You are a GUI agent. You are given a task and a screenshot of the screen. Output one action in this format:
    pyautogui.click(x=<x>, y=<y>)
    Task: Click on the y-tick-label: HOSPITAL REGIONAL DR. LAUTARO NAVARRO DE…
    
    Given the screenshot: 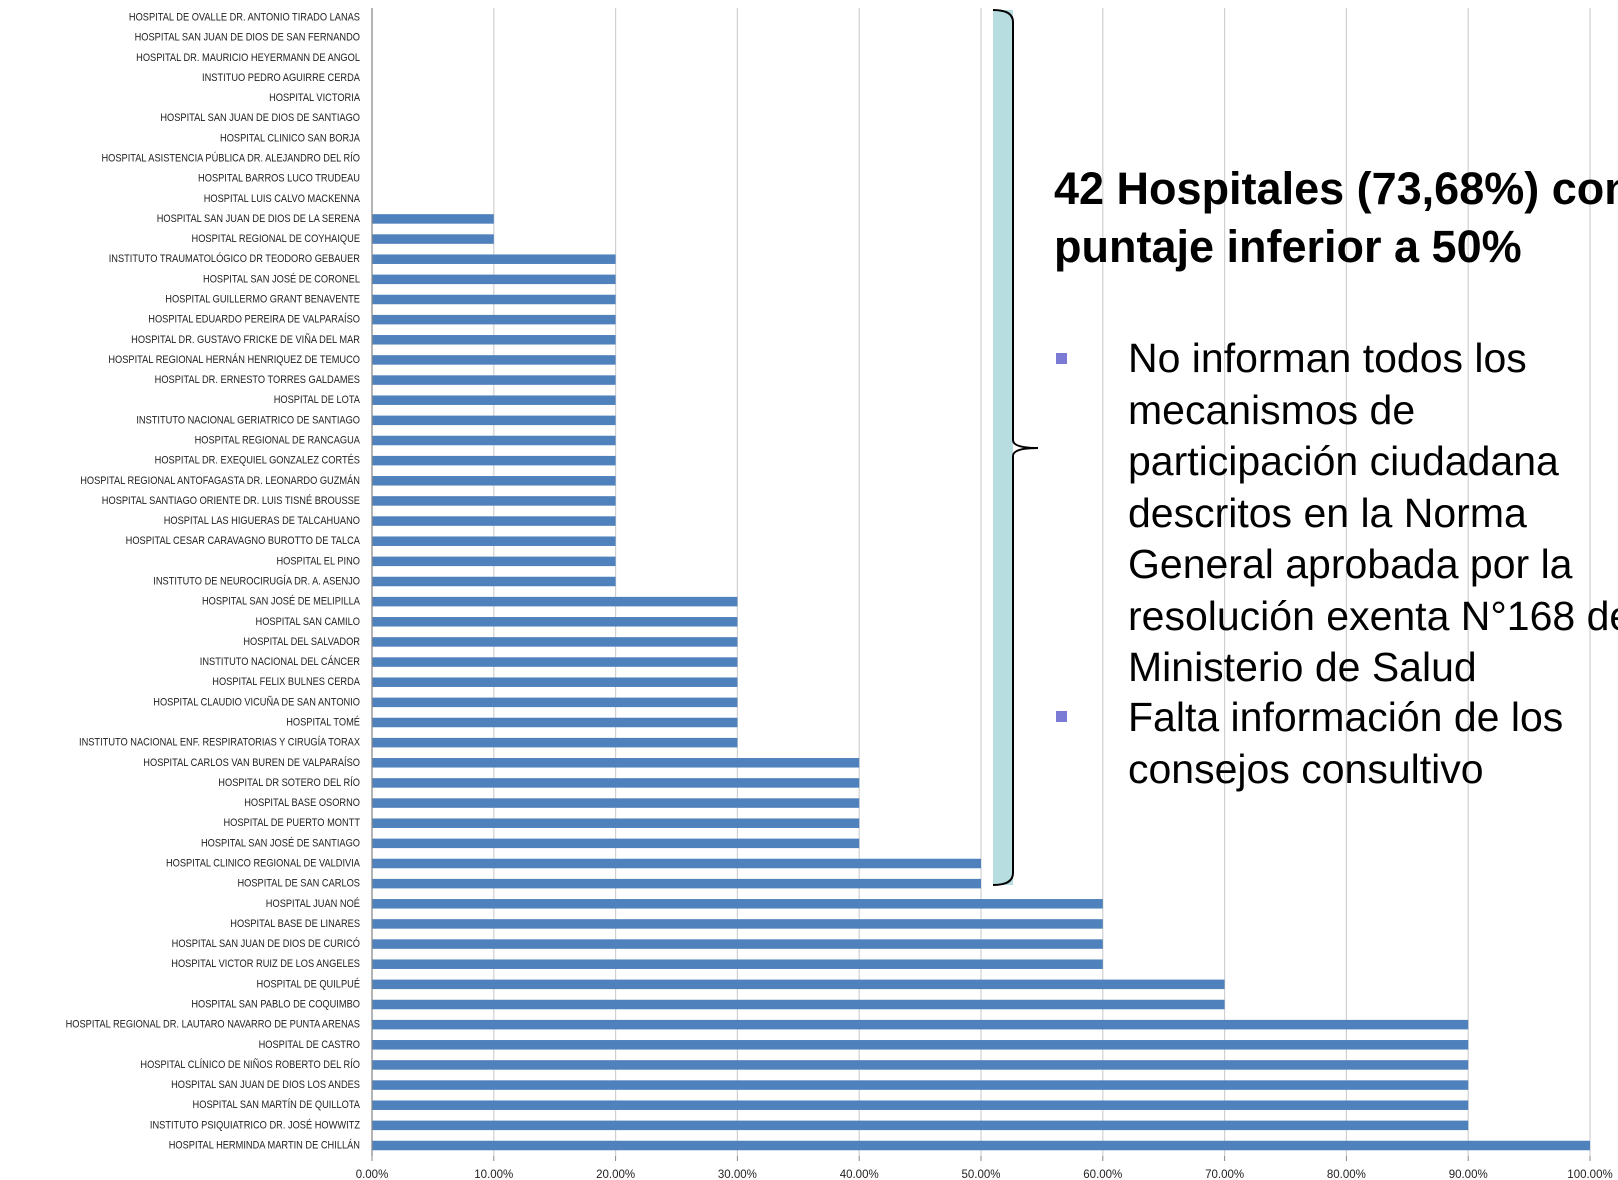 What is the action you would take?
    pyautogui.click(x=213, y=1025)
    